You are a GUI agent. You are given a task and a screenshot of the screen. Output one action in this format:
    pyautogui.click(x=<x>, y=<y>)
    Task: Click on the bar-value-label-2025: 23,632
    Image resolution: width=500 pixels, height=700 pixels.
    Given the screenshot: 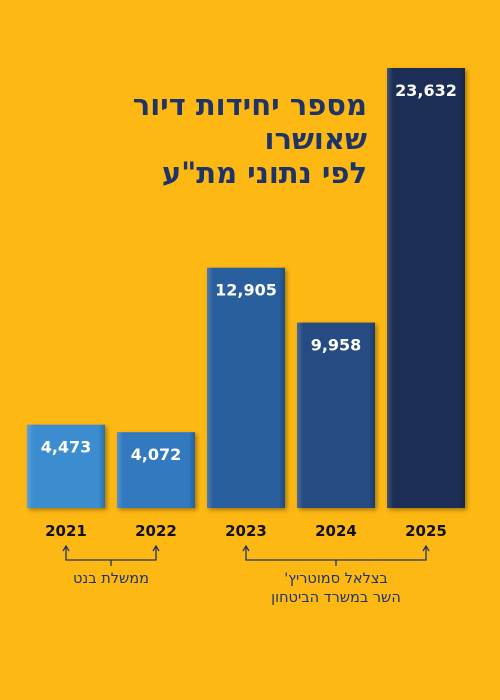 What is the action you would take?
    pyautogui.click(x=426, y=90)
    